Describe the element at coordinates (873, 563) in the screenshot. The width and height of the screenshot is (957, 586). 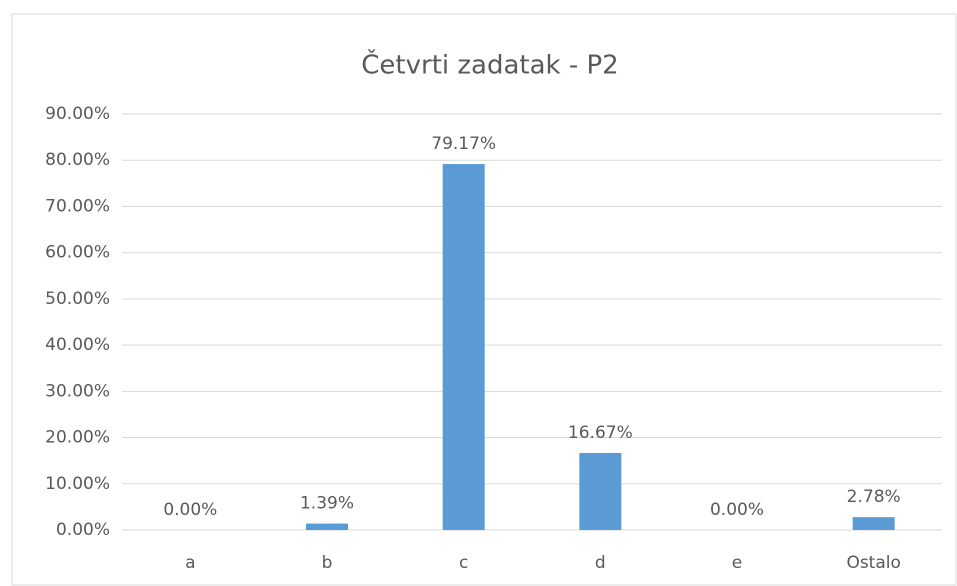
I see `x-tick-label: Ostalo` at that location.